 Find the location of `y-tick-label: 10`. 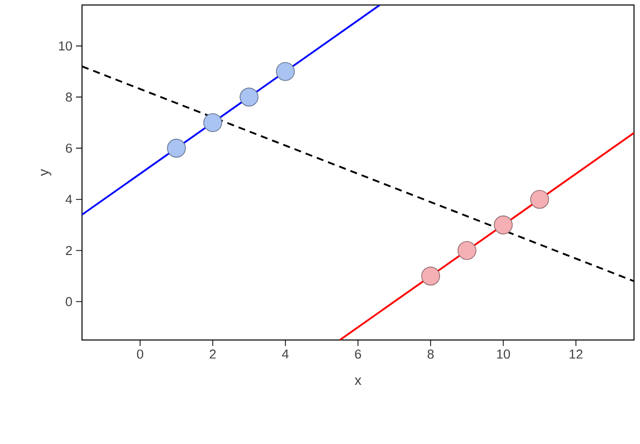

y-tick-label: 10 is located at coordinates (65, 45).